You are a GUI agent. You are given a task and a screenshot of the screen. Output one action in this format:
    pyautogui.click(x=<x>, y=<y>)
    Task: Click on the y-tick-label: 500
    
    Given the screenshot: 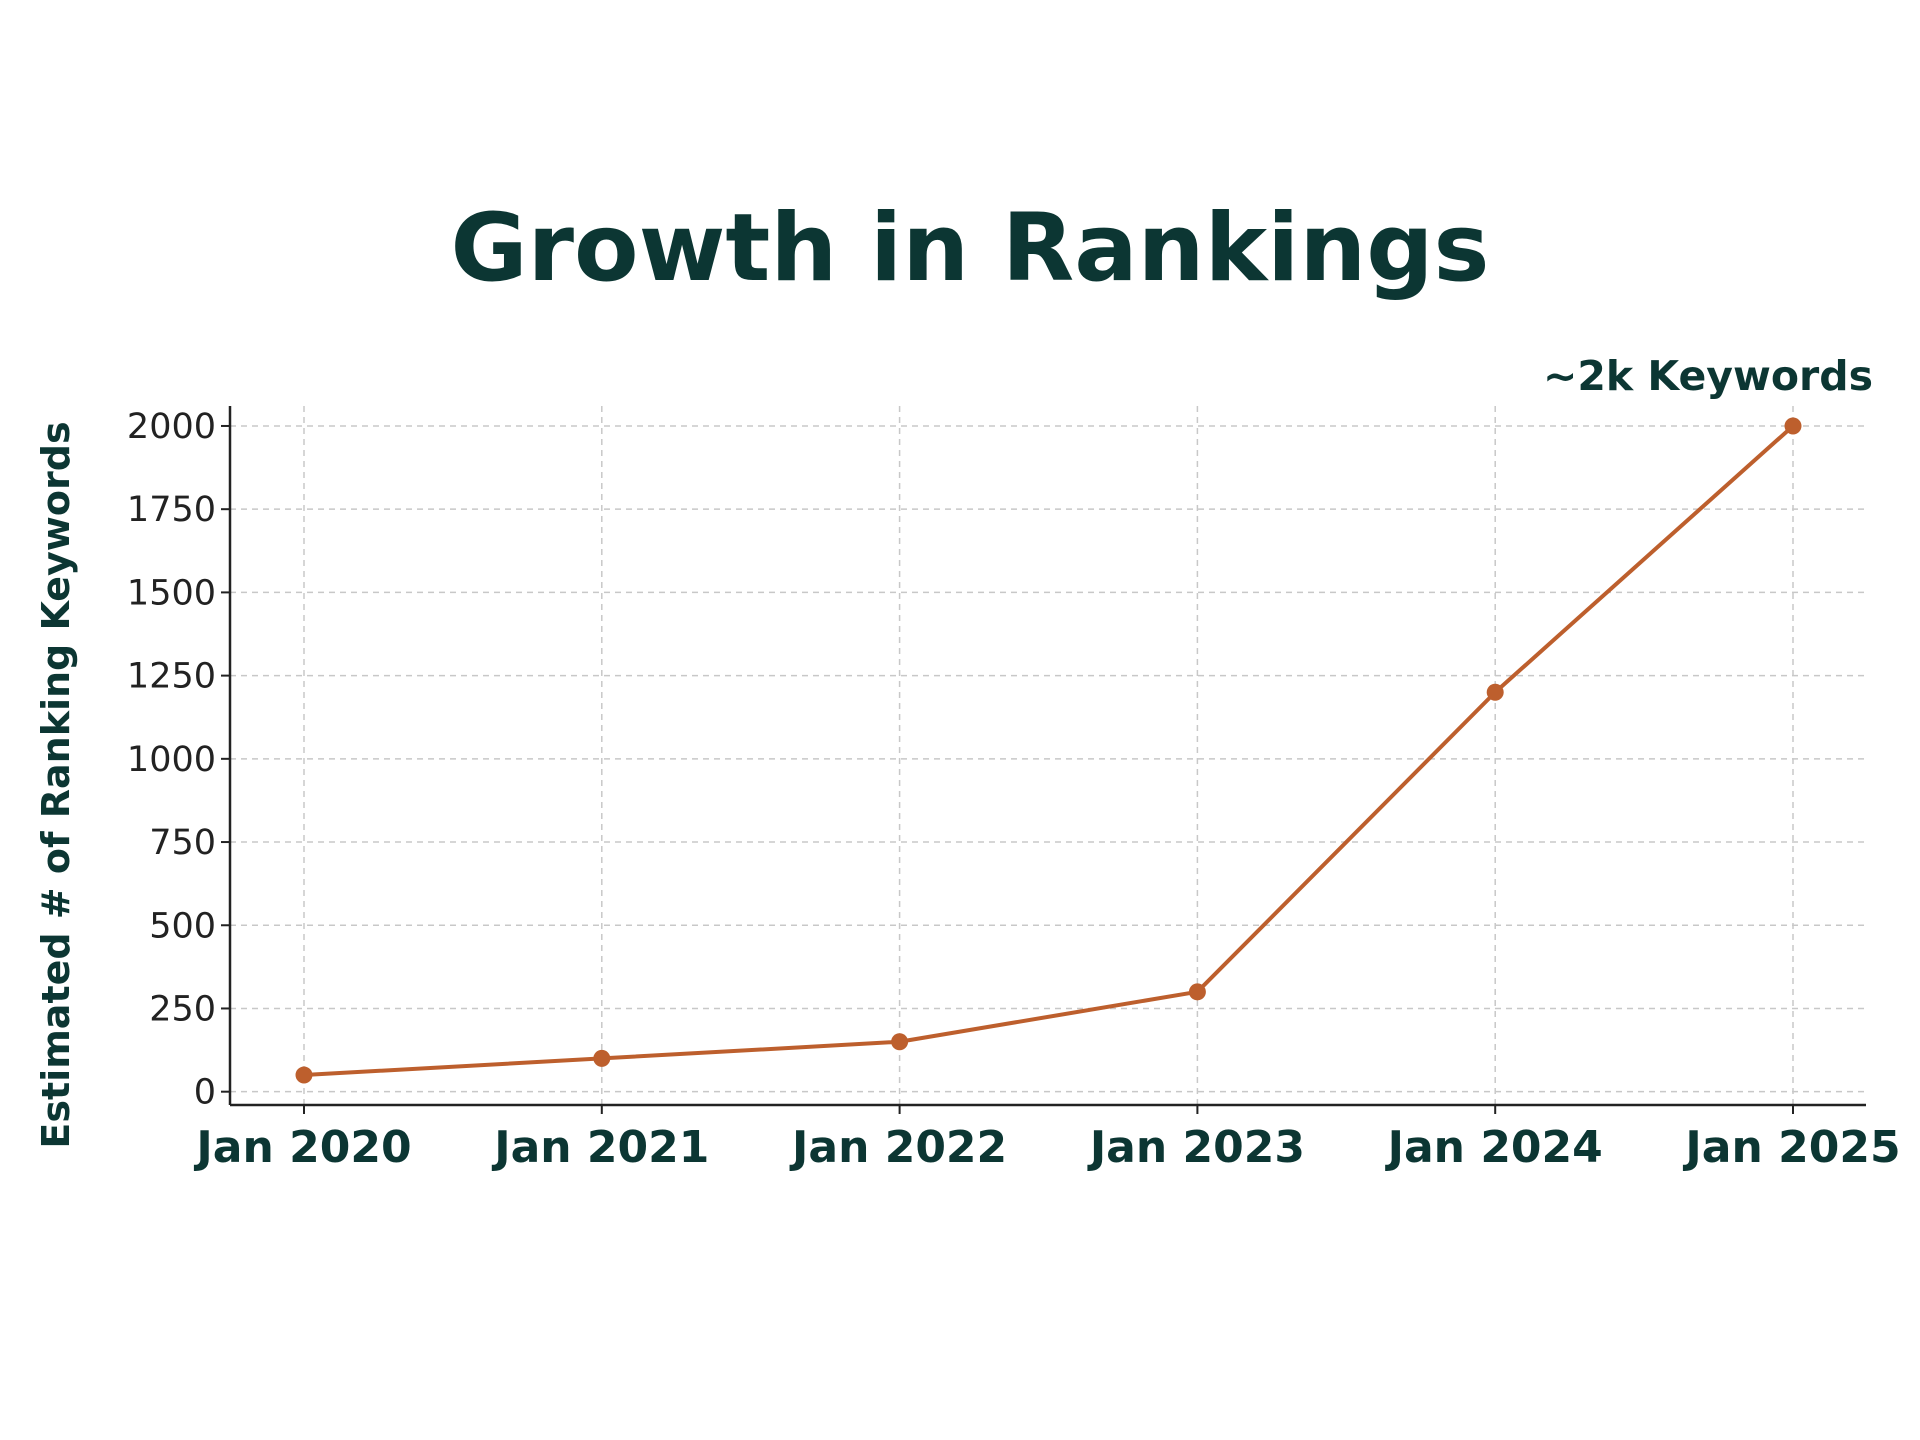 What is the action you would take?
    pyautogui.click(x=182, y=926)
    